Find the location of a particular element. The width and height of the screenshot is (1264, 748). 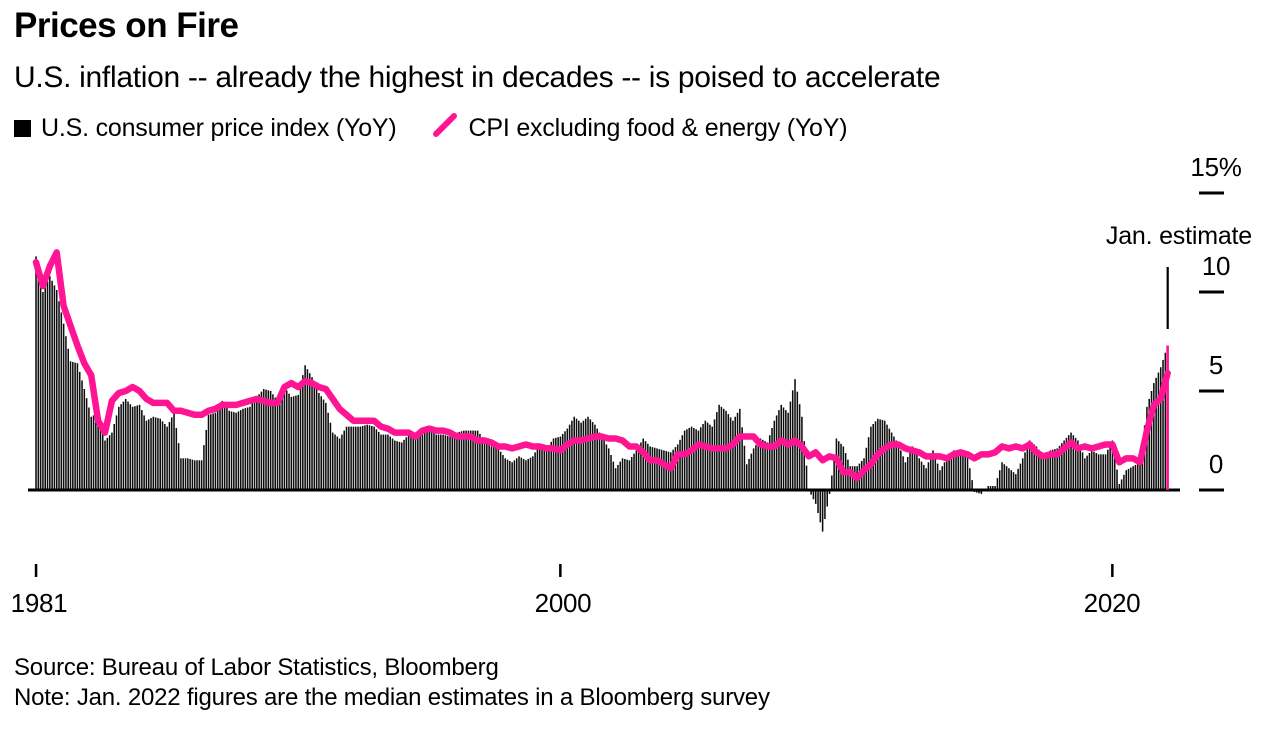

legend-item-cpi: U.S. consumer price index (YoY) is located at coordinates (205, 128).